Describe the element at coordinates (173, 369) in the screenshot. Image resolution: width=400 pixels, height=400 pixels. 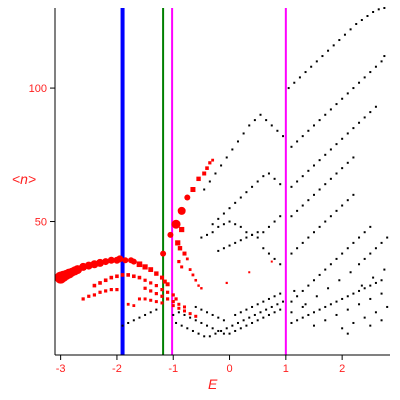
I see `x-tick-label: -1` at that location.